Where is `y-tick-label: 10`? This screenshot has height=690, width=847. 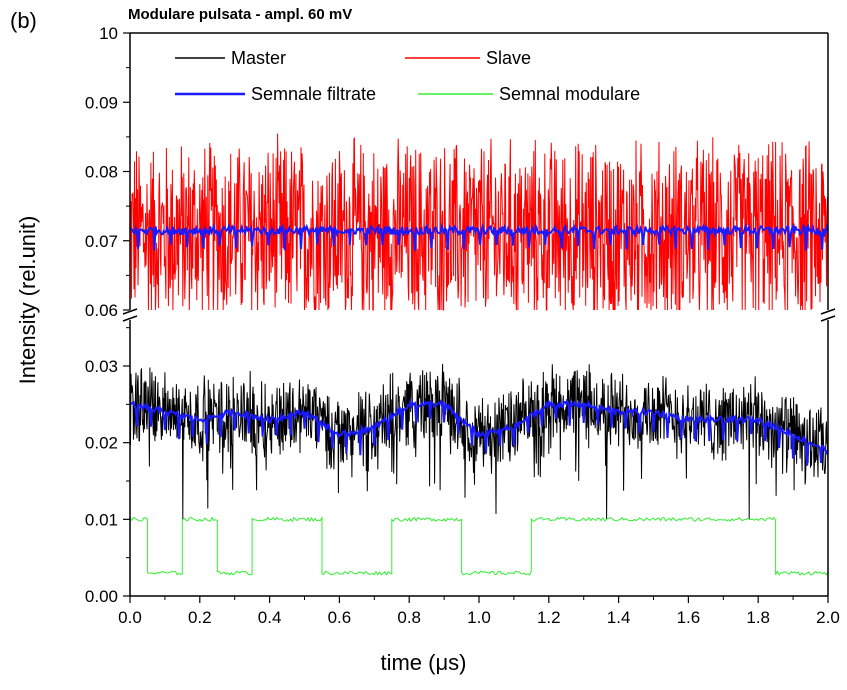 y-tick-label: 10 is located at coordinates (108, 33).